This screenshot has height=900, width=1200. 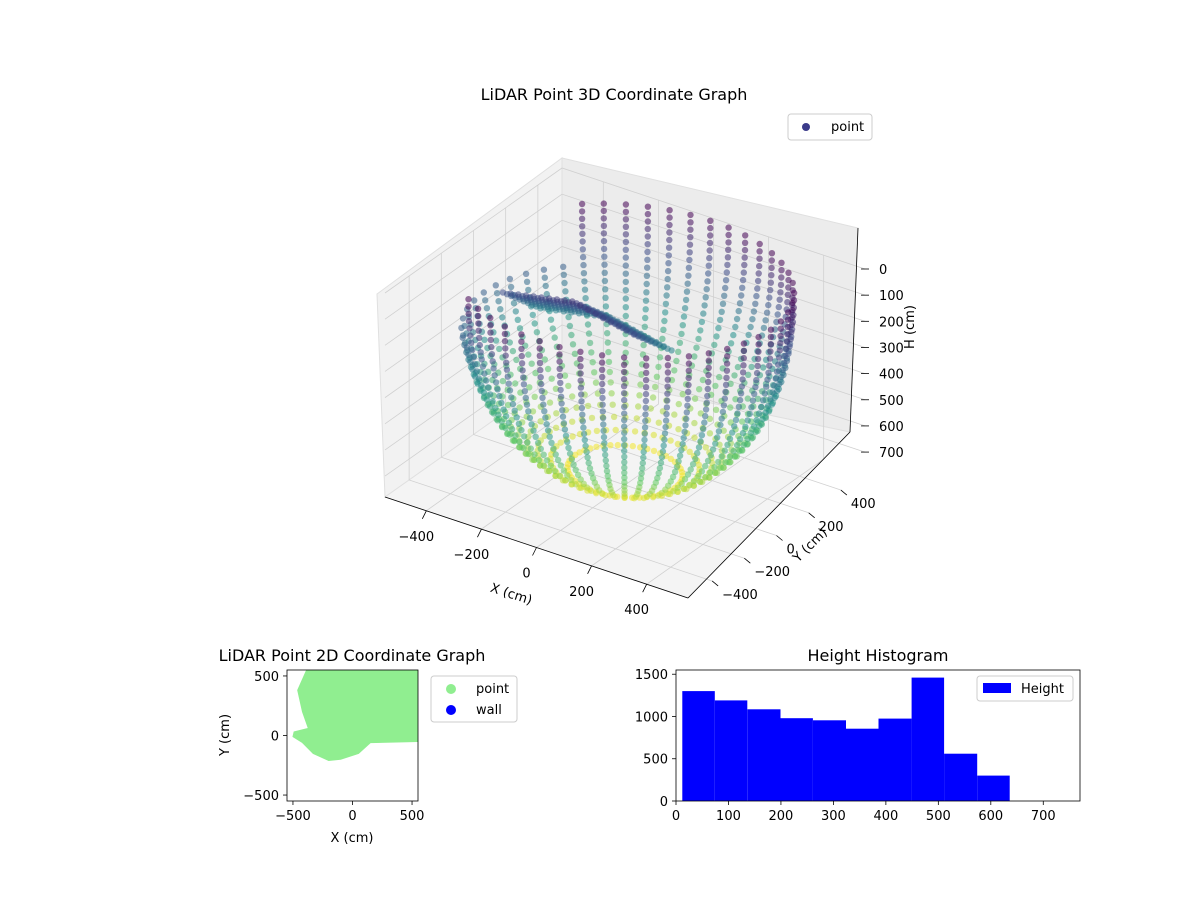 I want to click on z-tick-label: 100, so click(x=891, y=296).